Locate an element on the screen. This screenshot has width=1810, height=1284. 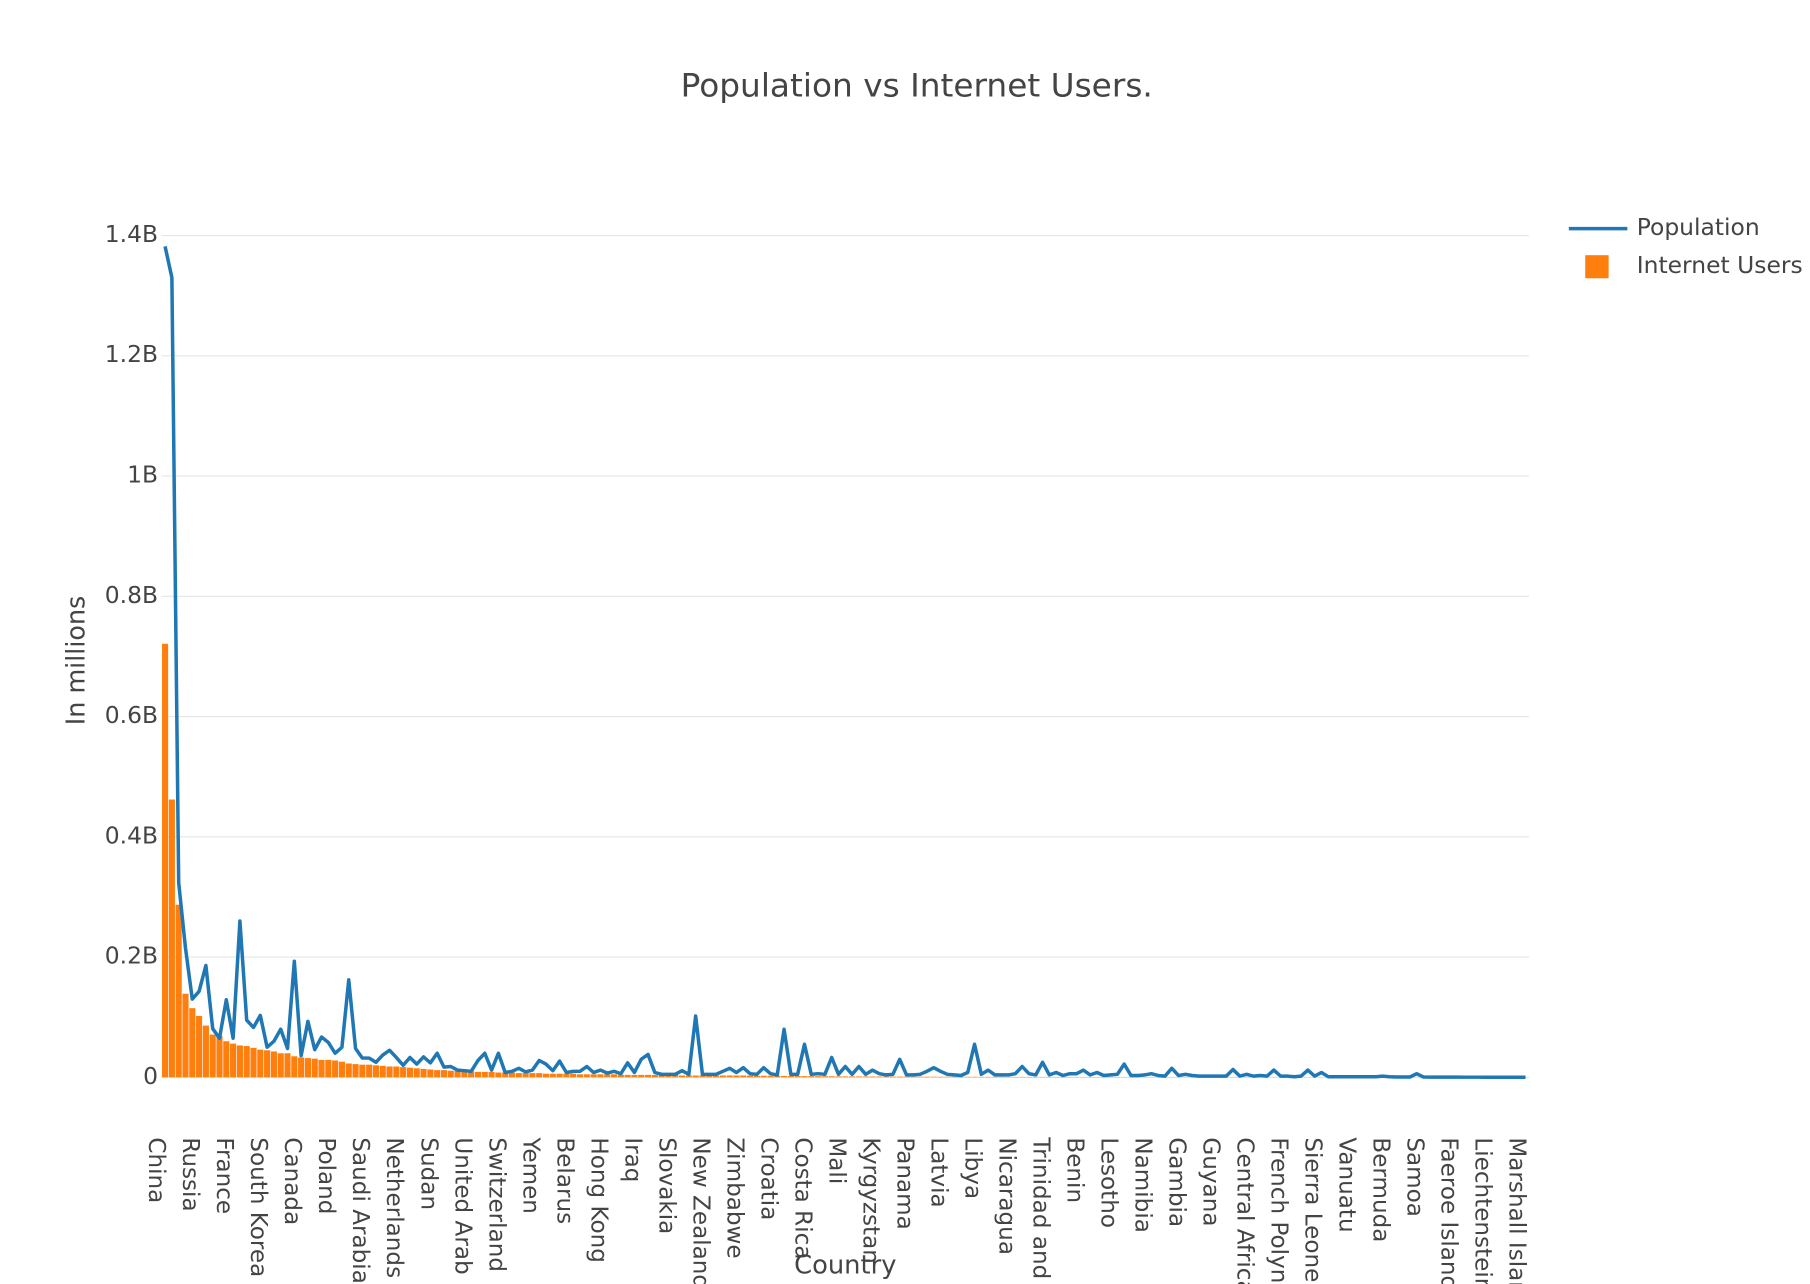
y-tick-label: 0 is located at coordinates (150, 1076).